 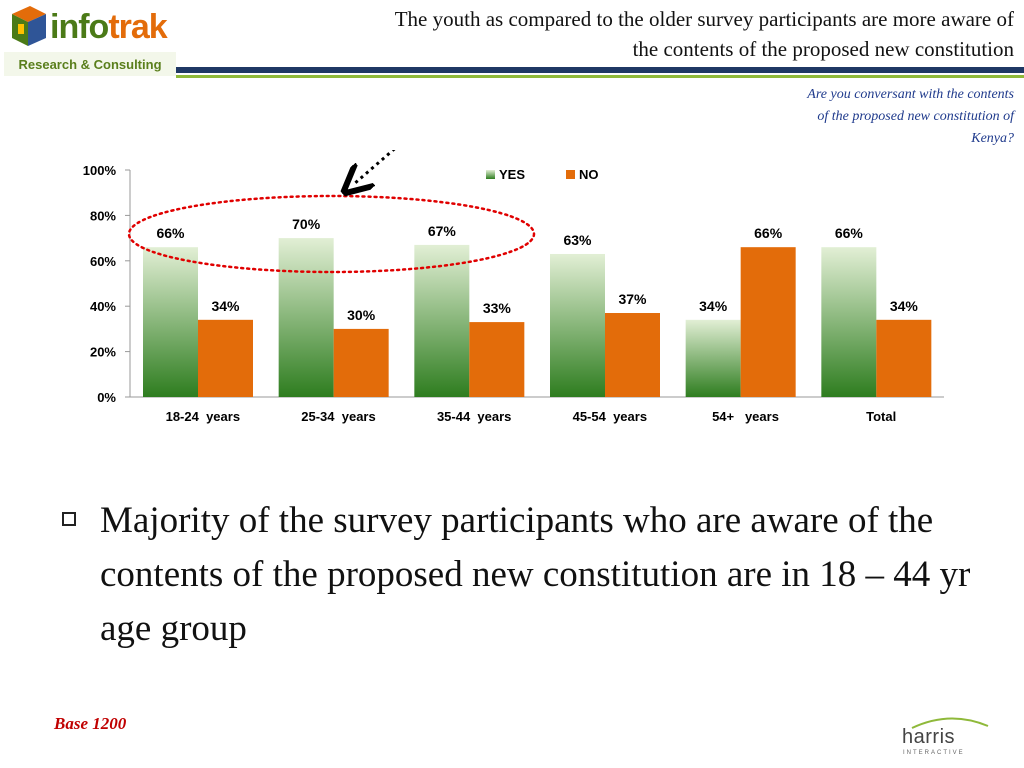 What do you see at coordinates (29, 26) in the screenshot?
I see `cube-icon` at bounding box center [29, 26].